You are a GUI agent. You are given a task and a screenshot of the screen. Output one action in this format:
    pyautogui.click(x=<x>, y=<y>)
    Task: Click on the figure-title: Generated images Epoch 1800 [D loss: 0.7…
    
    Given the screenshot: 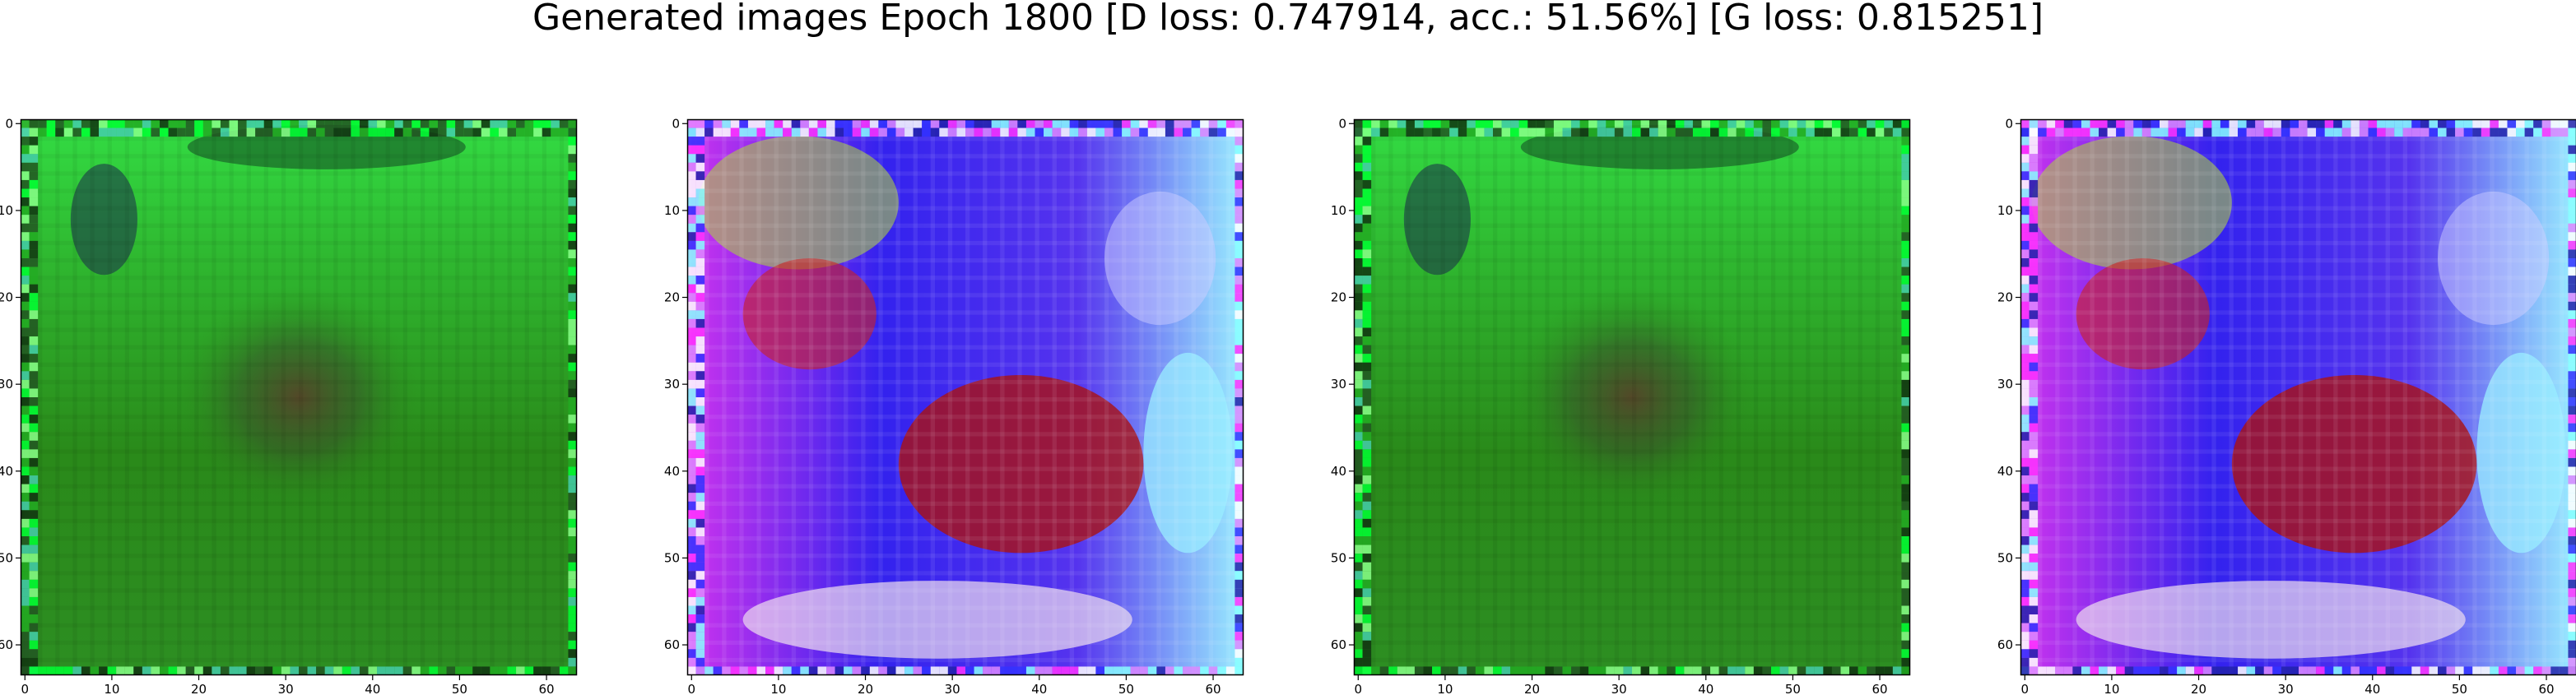 What is the action you would take?
    pyautogui.click(x=1288, y=19)
    